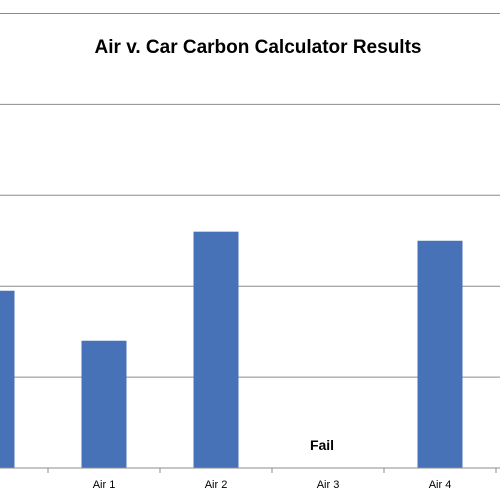 Image resolution: width=500 pixels, height=500 pixels. I want to click on annotations: Fail, so click(322, 445).